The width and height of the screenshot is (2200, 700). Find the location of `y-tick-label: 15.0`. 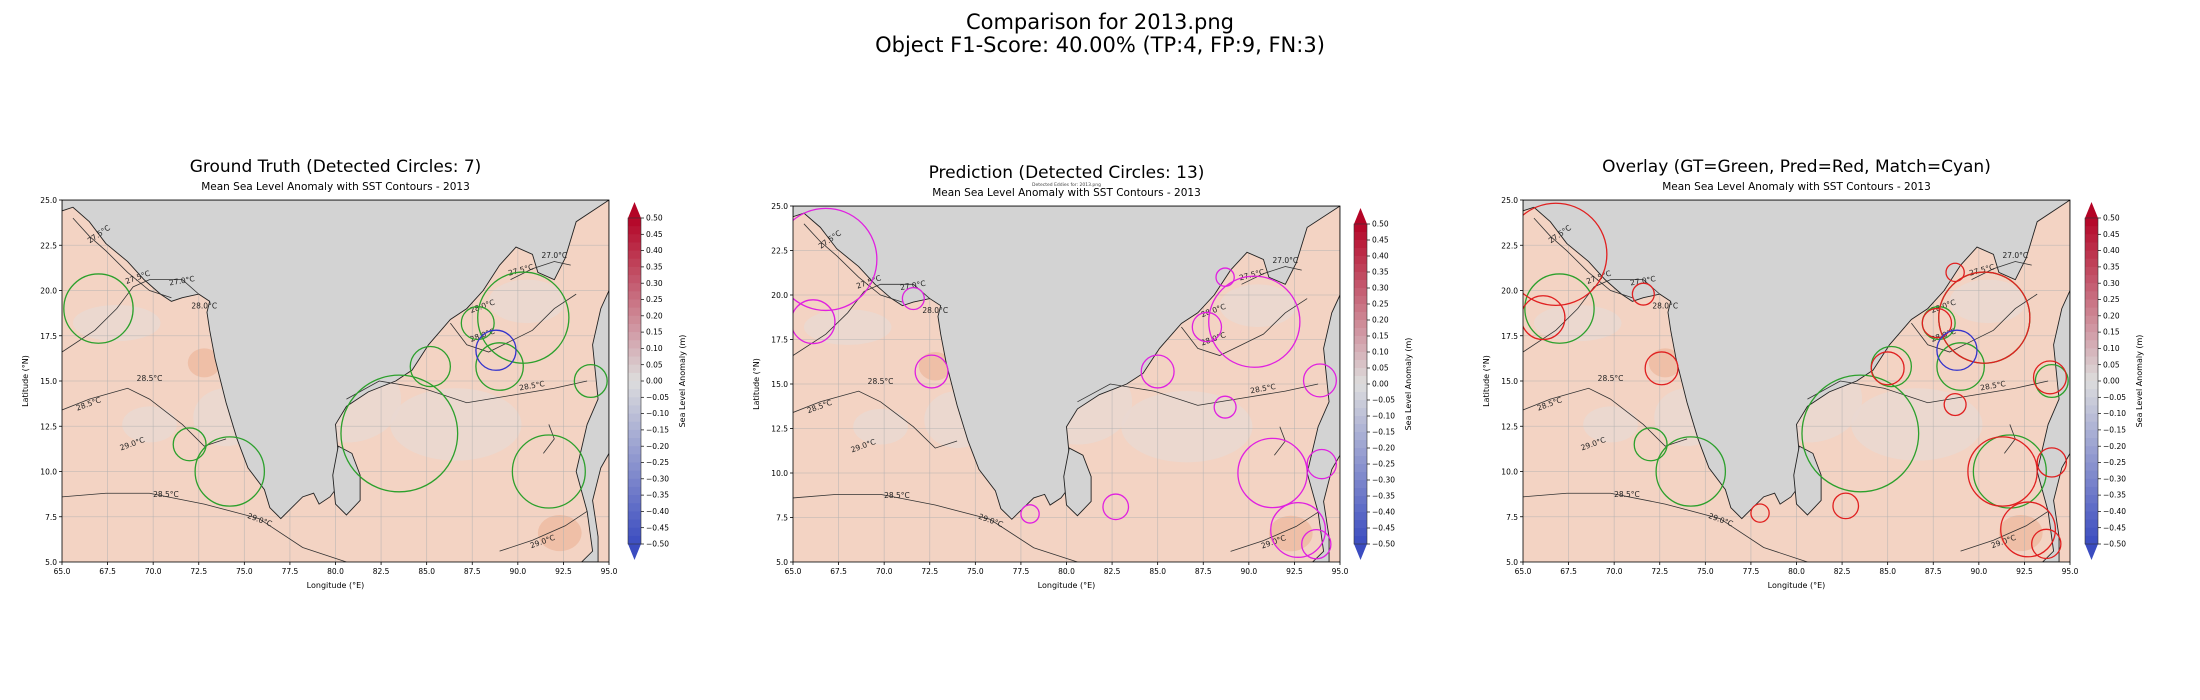

y-tick-label: 15.0 is located at coordinates (48, 381).